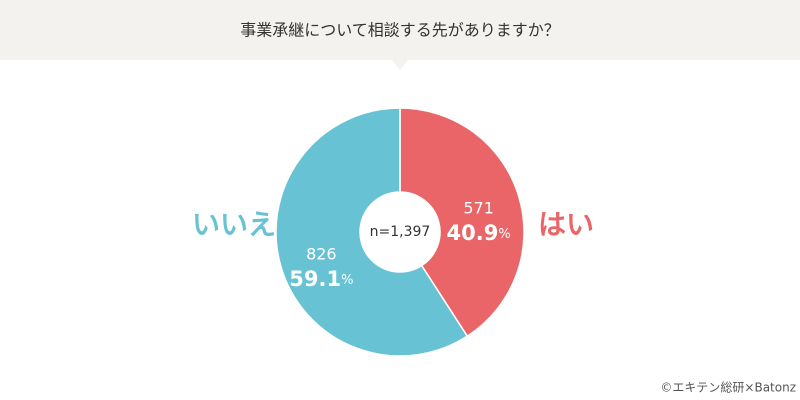  Describe the element at coordinates (400, 65) in the screenshot. I see `banner-pointer` at that location.